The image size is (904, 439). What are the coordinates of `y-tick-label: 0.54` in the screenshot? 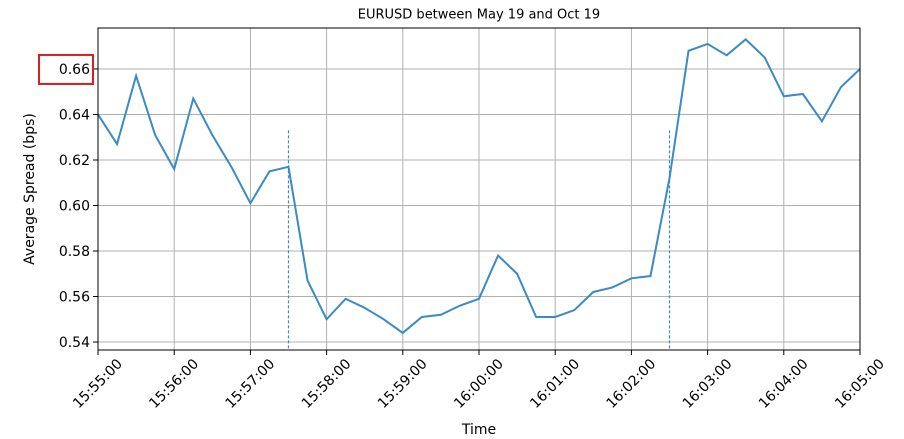 It's located at (74, 343).